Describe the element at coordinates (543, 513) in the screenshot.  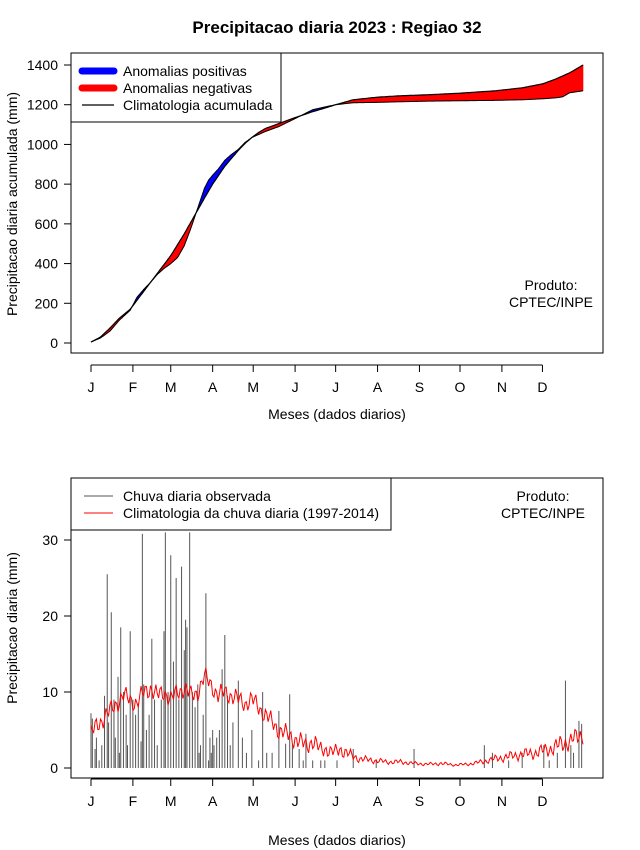
I see `bottom-annotation-line2: CPTEC/INPE` at that location.